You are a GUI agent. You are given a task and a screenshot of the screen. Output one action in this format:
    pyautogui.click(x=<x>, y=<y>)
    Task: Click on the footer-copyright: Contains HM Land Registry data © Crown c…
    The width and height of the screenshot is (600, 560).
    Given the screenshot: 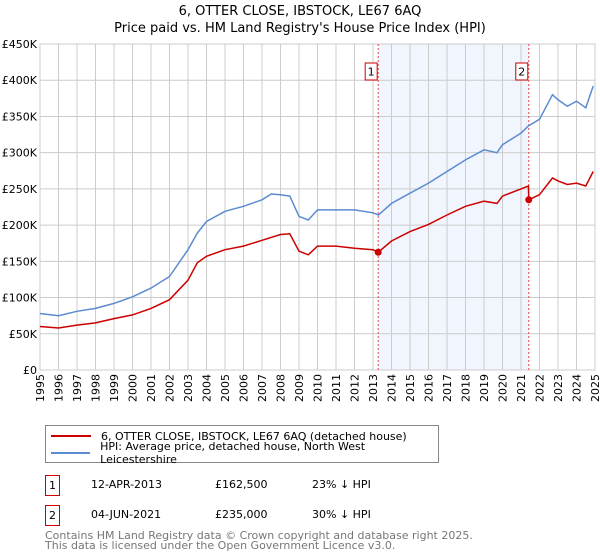 What is the action you would take?
    pyautogui.click(x=259, y=535)
    